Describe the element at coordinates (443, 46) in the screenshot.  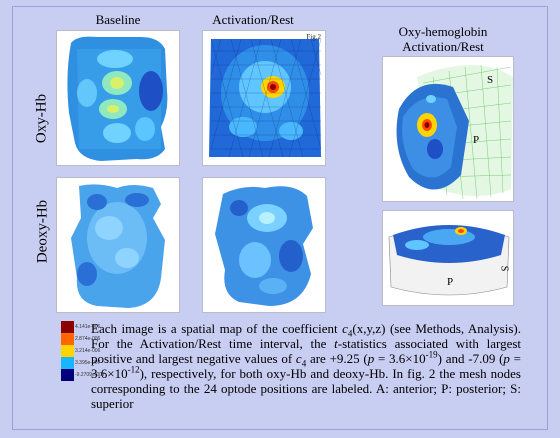
I see `header-oxy-title-2: Activation/Rest` at that location.